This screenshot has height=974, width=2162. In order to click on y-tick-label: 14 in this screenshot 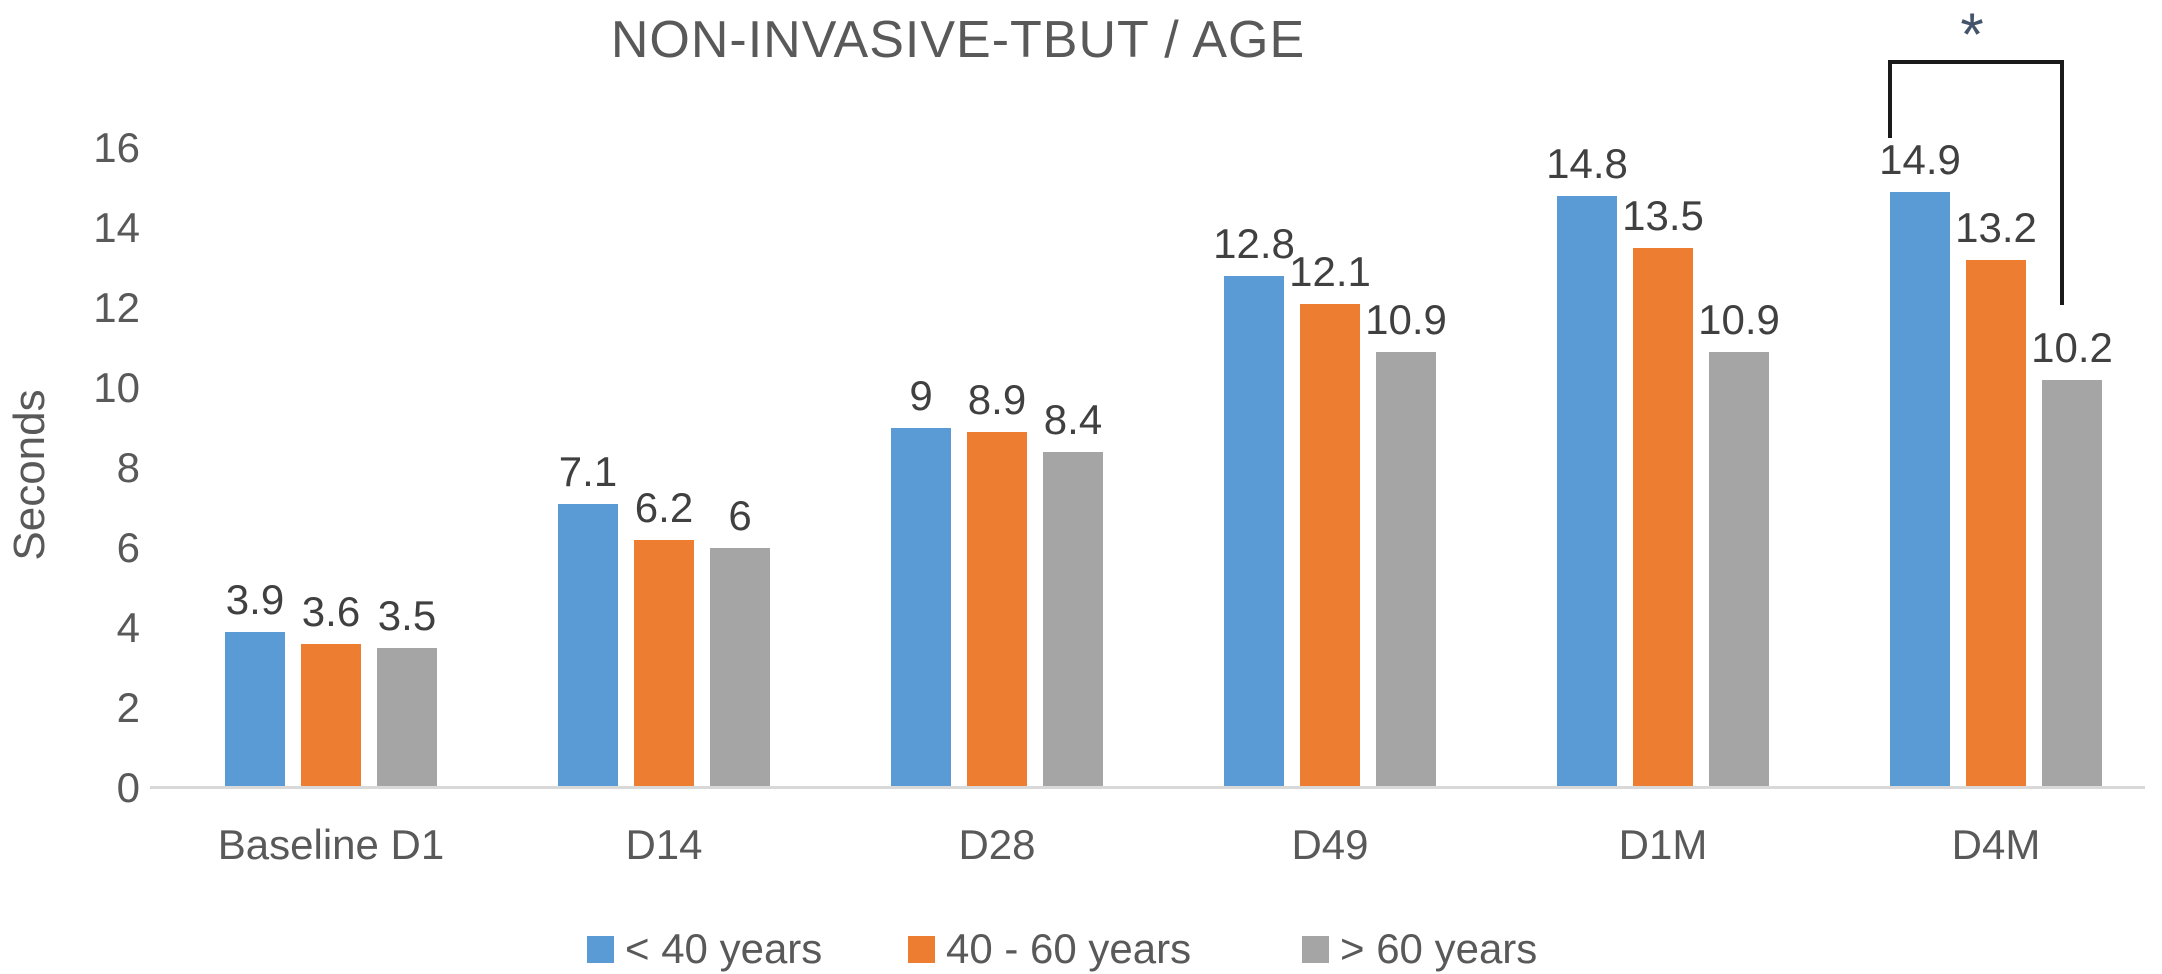, I will do `click(116, 227)`.